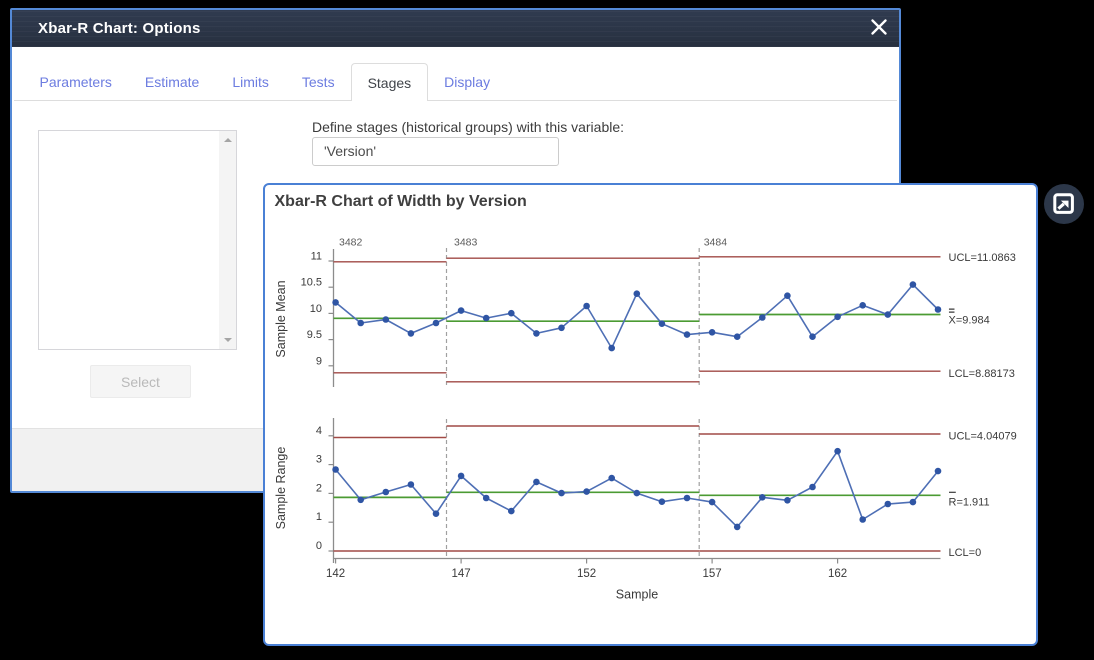 The height and width of the screenshot is (660, 1094). I want to click on svg-text: 10.5, so click(311, 283).